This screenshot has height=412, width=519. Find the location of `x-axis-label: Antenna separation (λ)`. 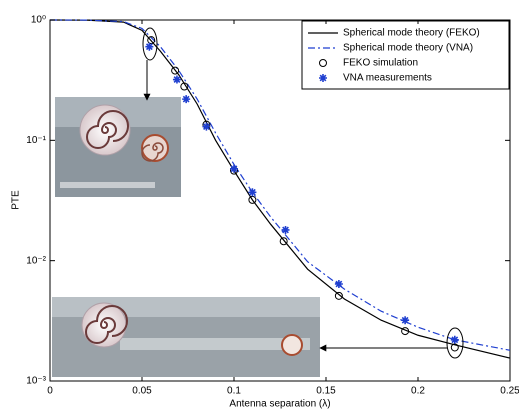

x-axis-label: Antenna separation (λ) is located at coordinates (279, 404).